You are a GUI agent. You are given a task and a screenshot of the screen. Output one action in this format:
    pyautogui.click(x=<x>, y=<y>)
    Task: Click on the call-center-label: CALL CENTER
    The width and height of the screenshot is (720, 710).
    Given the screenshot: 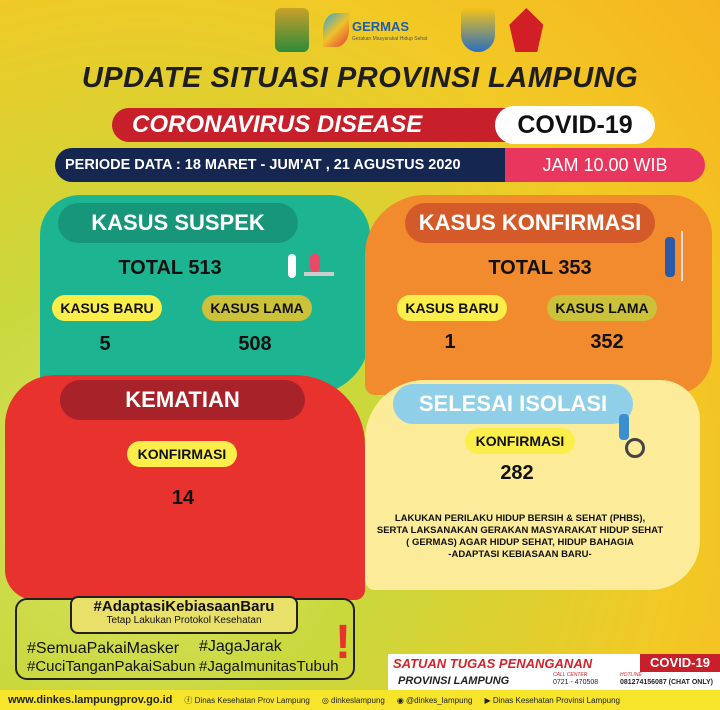 What is the action you would take?
    pyautogui.click(x=570, y=675)
    